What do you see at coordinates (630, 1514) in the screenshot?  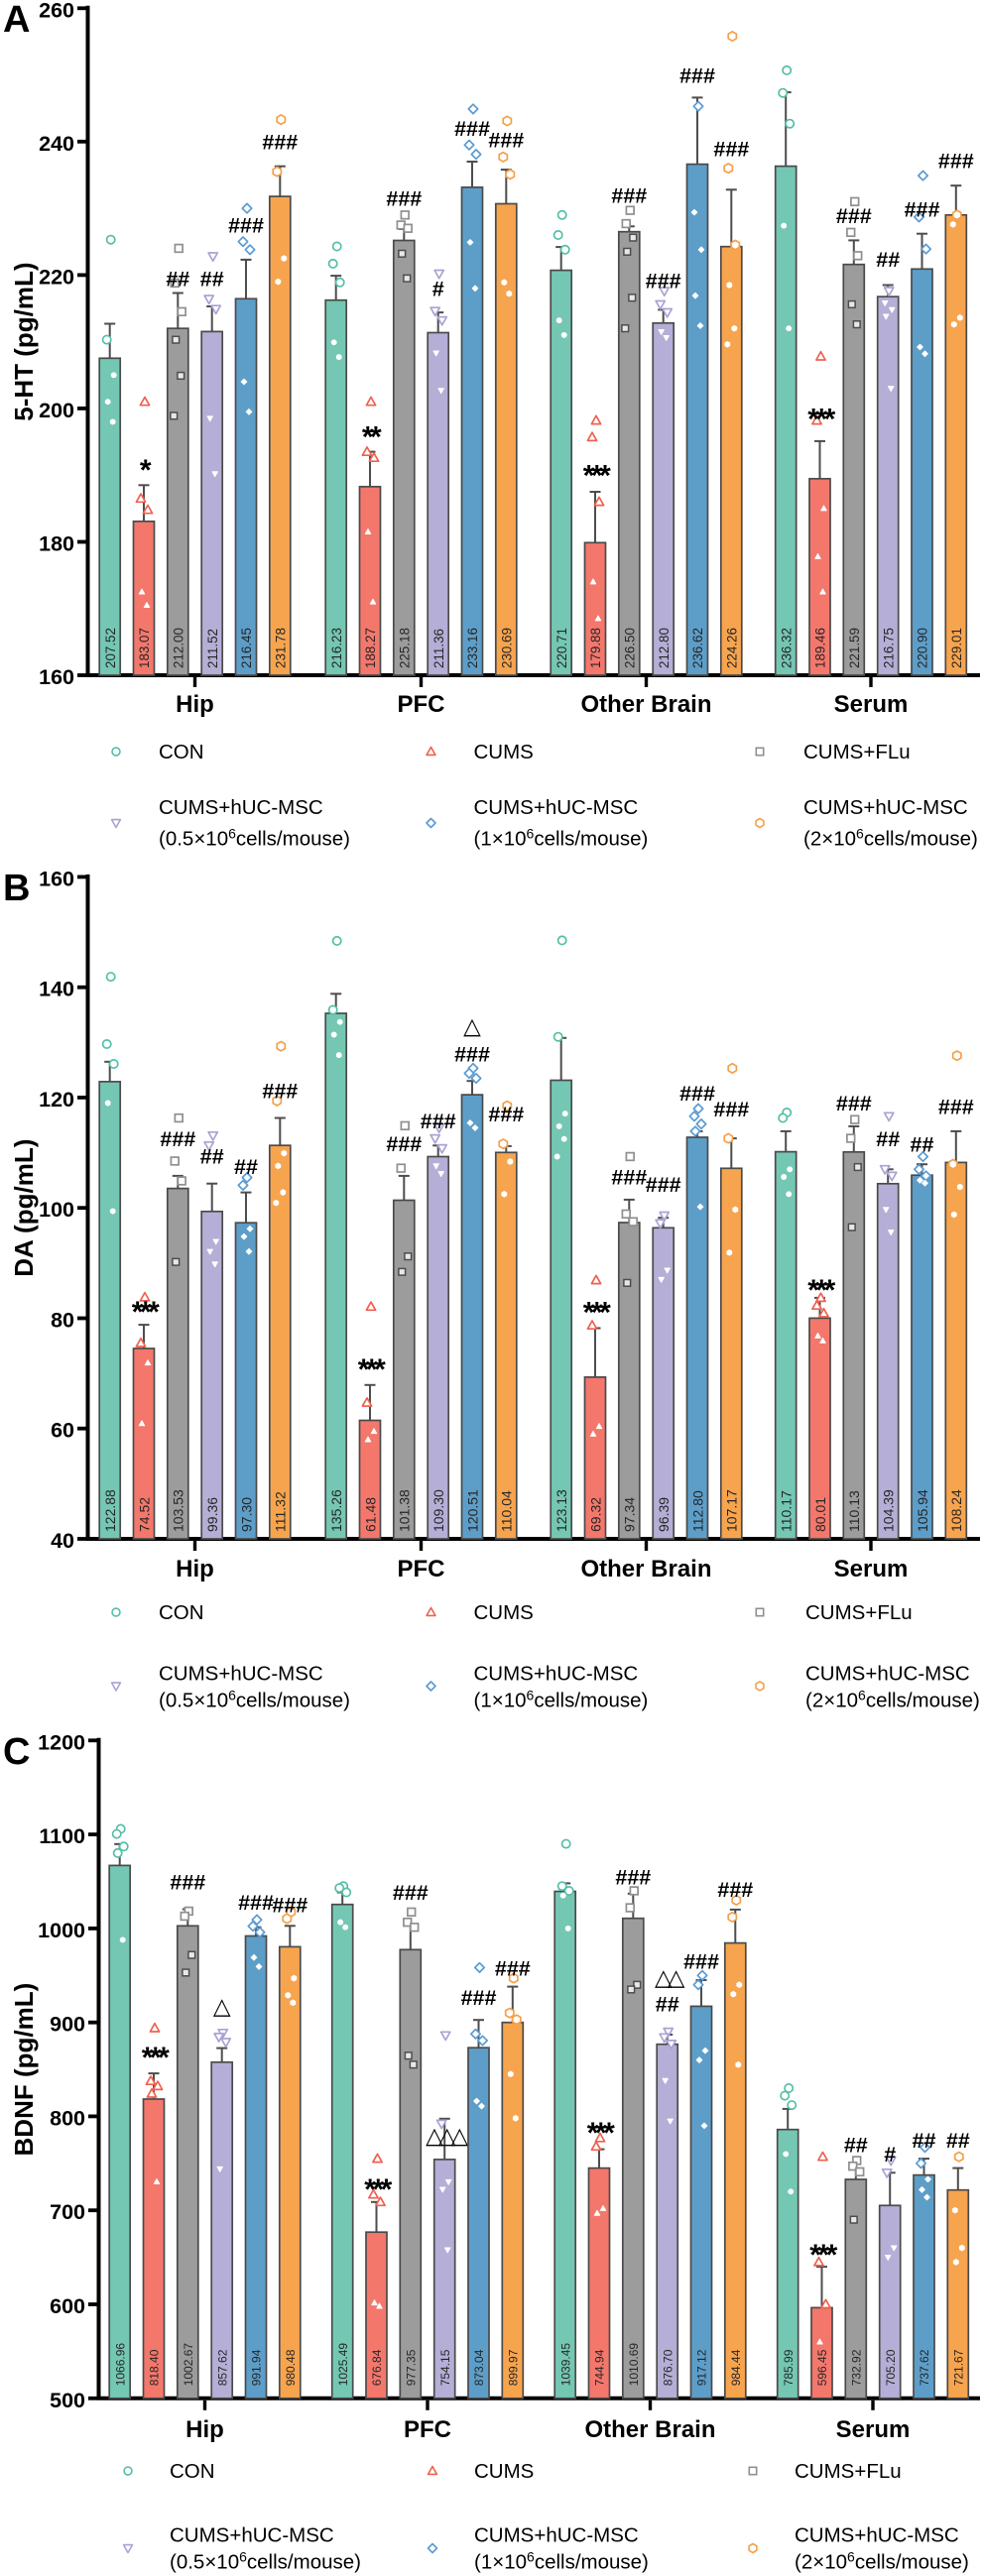 I see `svg-text: 97.34` at bounding box center [630, 1514].